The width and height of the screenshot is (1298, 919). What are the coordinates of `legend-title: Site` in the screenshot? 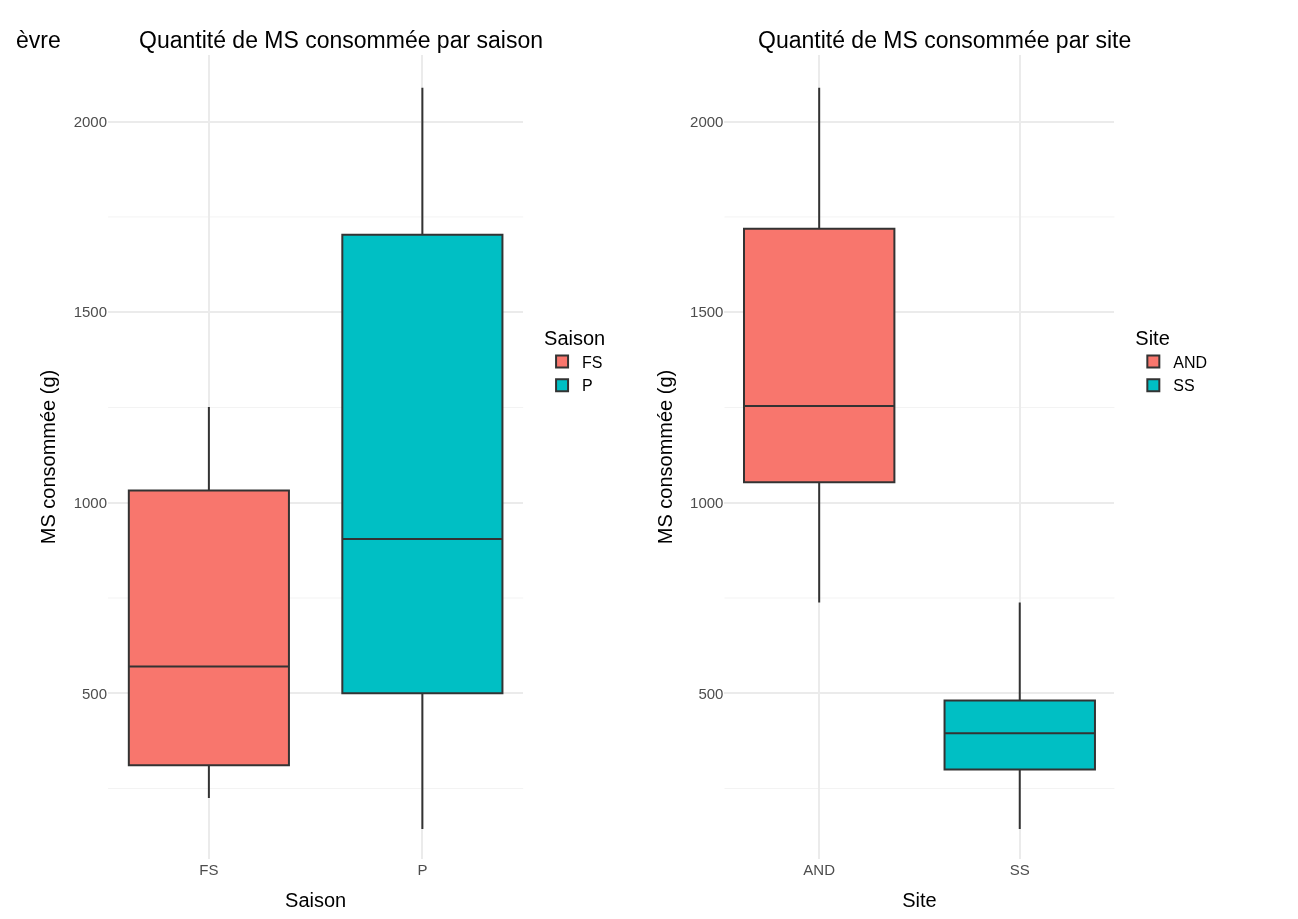 It's located at (1152, 337).